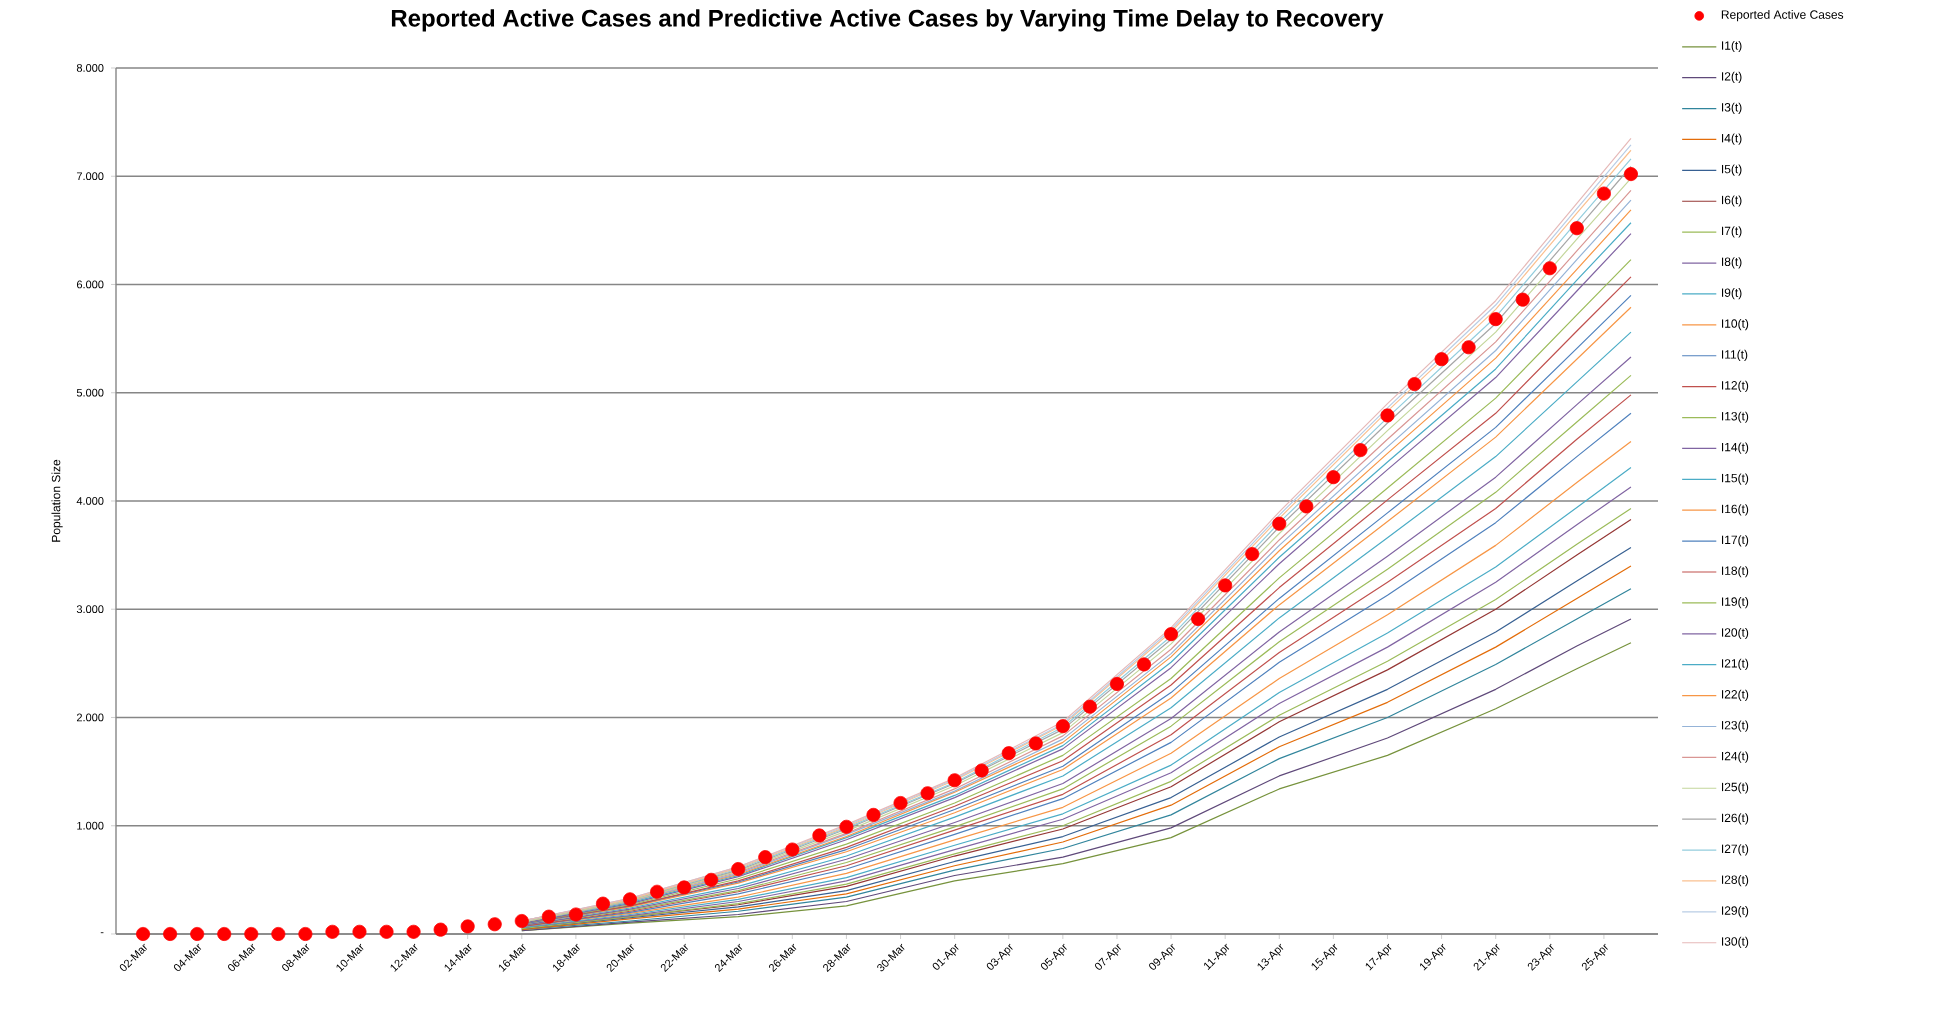  What do you see at coordinates (90, 501) in the screenshot?
I see `y-tick-label: 4.000` at bounding box center [90, 501].